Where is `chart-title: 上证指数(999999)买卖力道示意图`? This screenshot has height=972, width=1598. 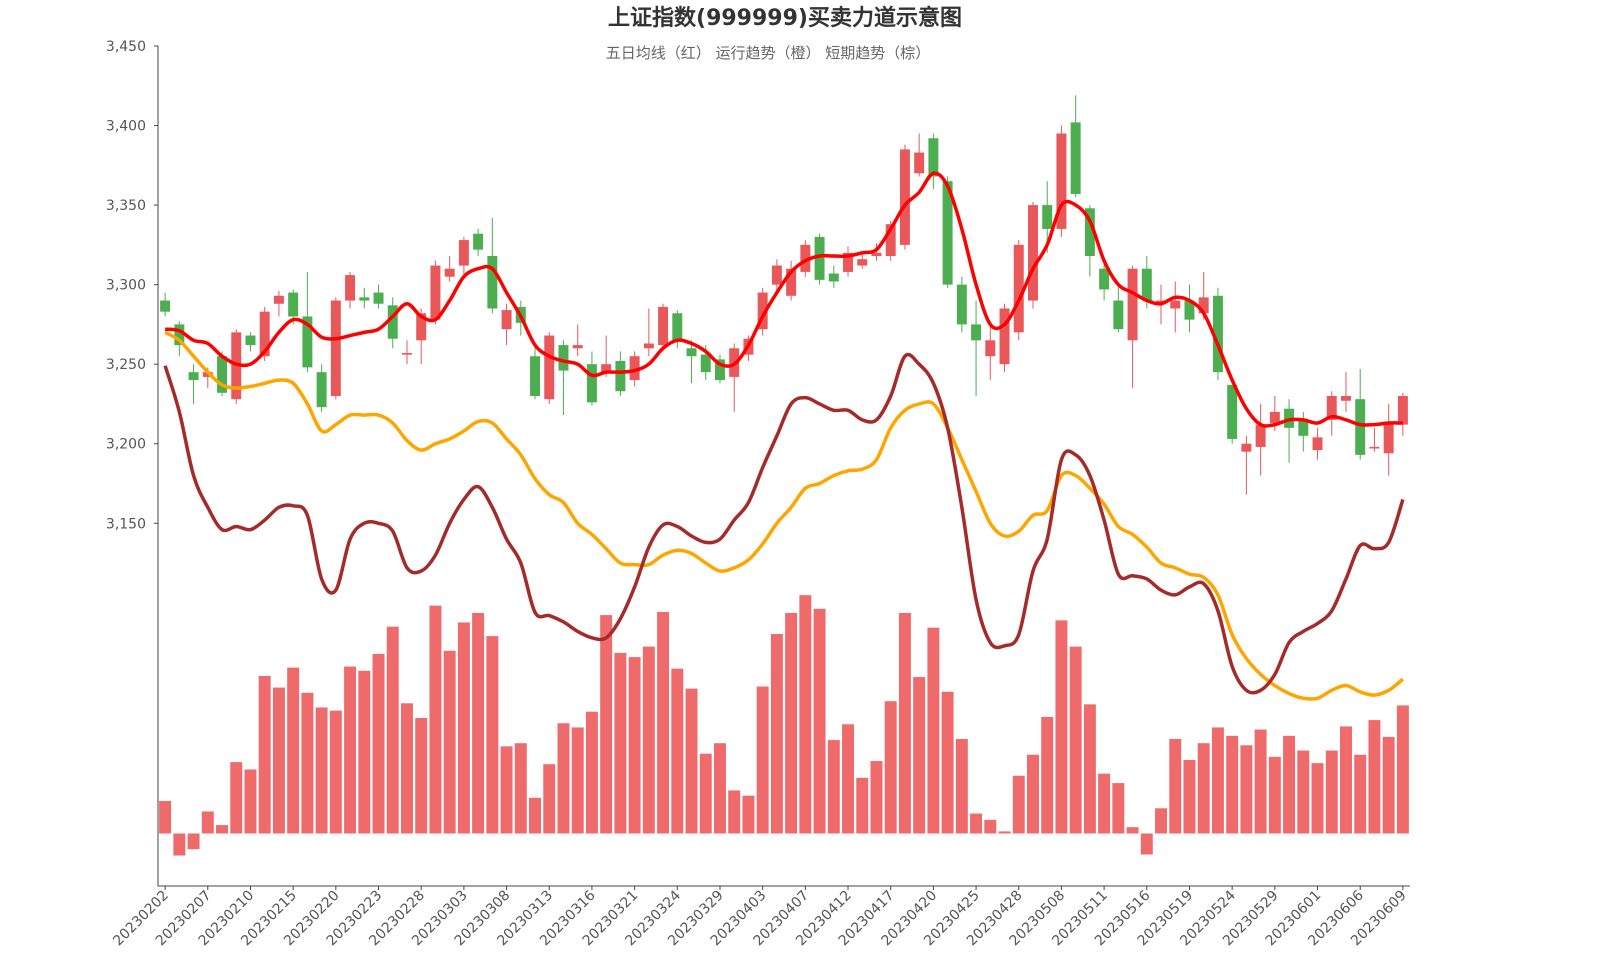 chart-title: 上证指数(999999)买卖力道示意图 is located at coordinates (785, 18).